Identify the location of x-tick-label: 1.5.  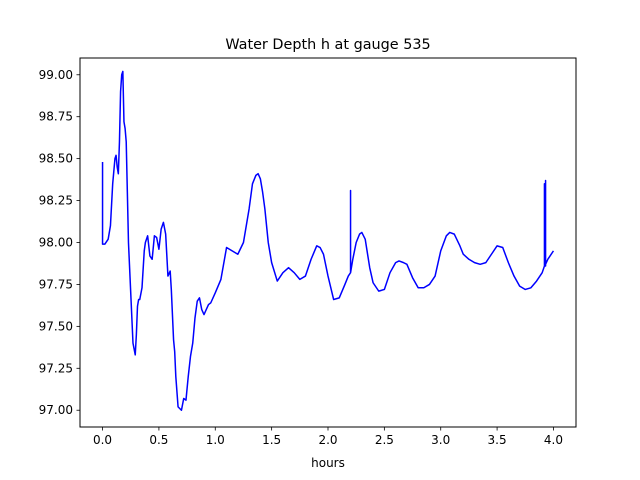
(271, 440).